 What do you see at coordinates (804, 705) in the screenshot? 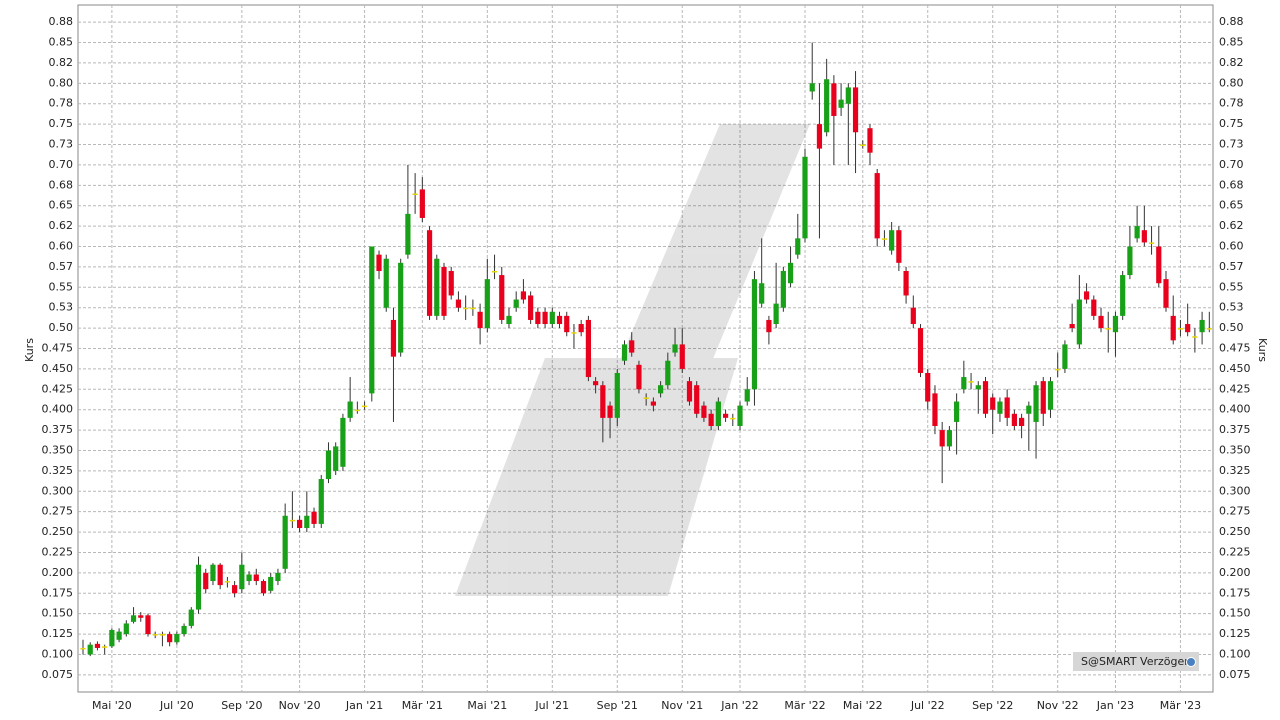
I see `x-tick-label: Mär '22` at bounding box center [804, 705].